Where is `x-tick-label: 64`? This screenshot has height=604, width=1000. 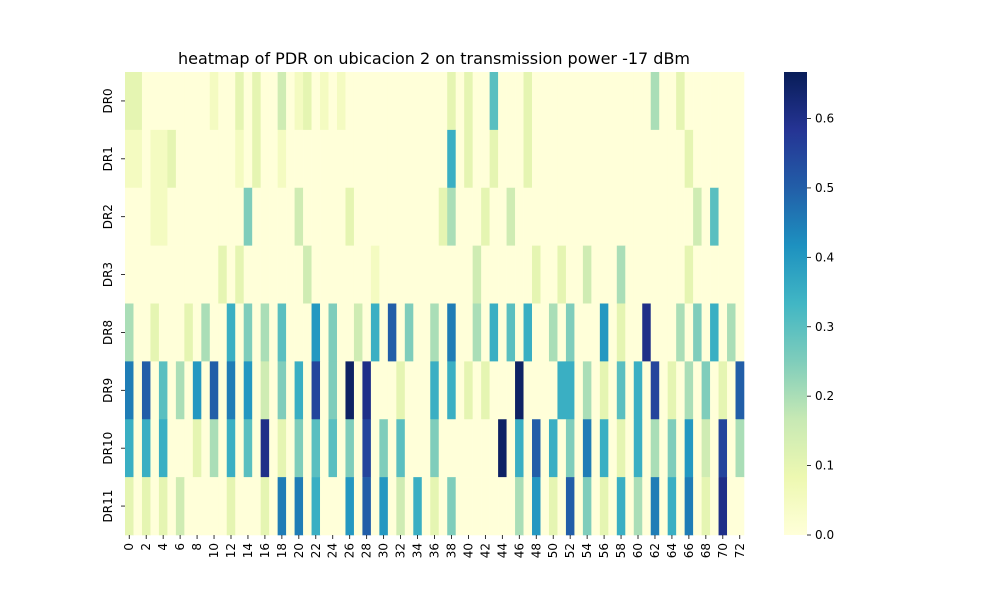
x-tick-label: 64 is located at coordinates (672, 550).